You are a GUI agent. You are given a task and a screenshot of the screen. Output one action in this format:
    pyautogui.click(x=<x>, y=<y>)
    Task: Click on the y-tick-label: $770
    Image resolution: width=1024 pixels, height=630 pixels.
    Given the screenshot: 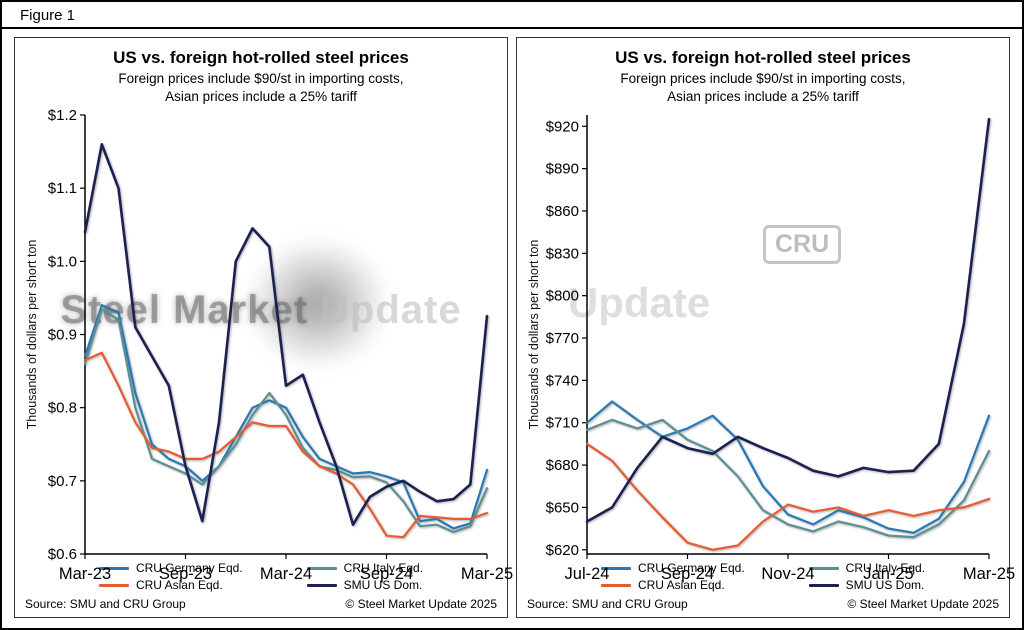 What is the action you would take?
    pyautogui.click(x=562, y=338)
    